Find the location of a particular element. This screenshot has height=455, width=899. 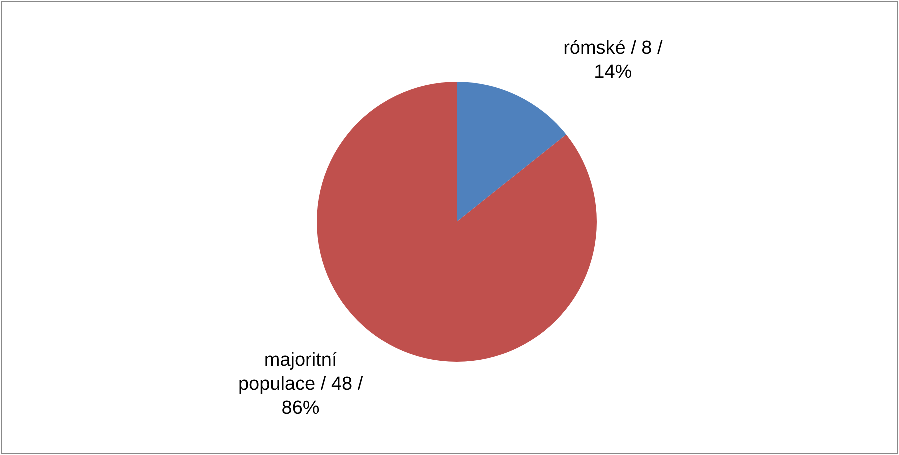

slice-label: rómské / 8 / 14% is located at coordinates (614, 60).